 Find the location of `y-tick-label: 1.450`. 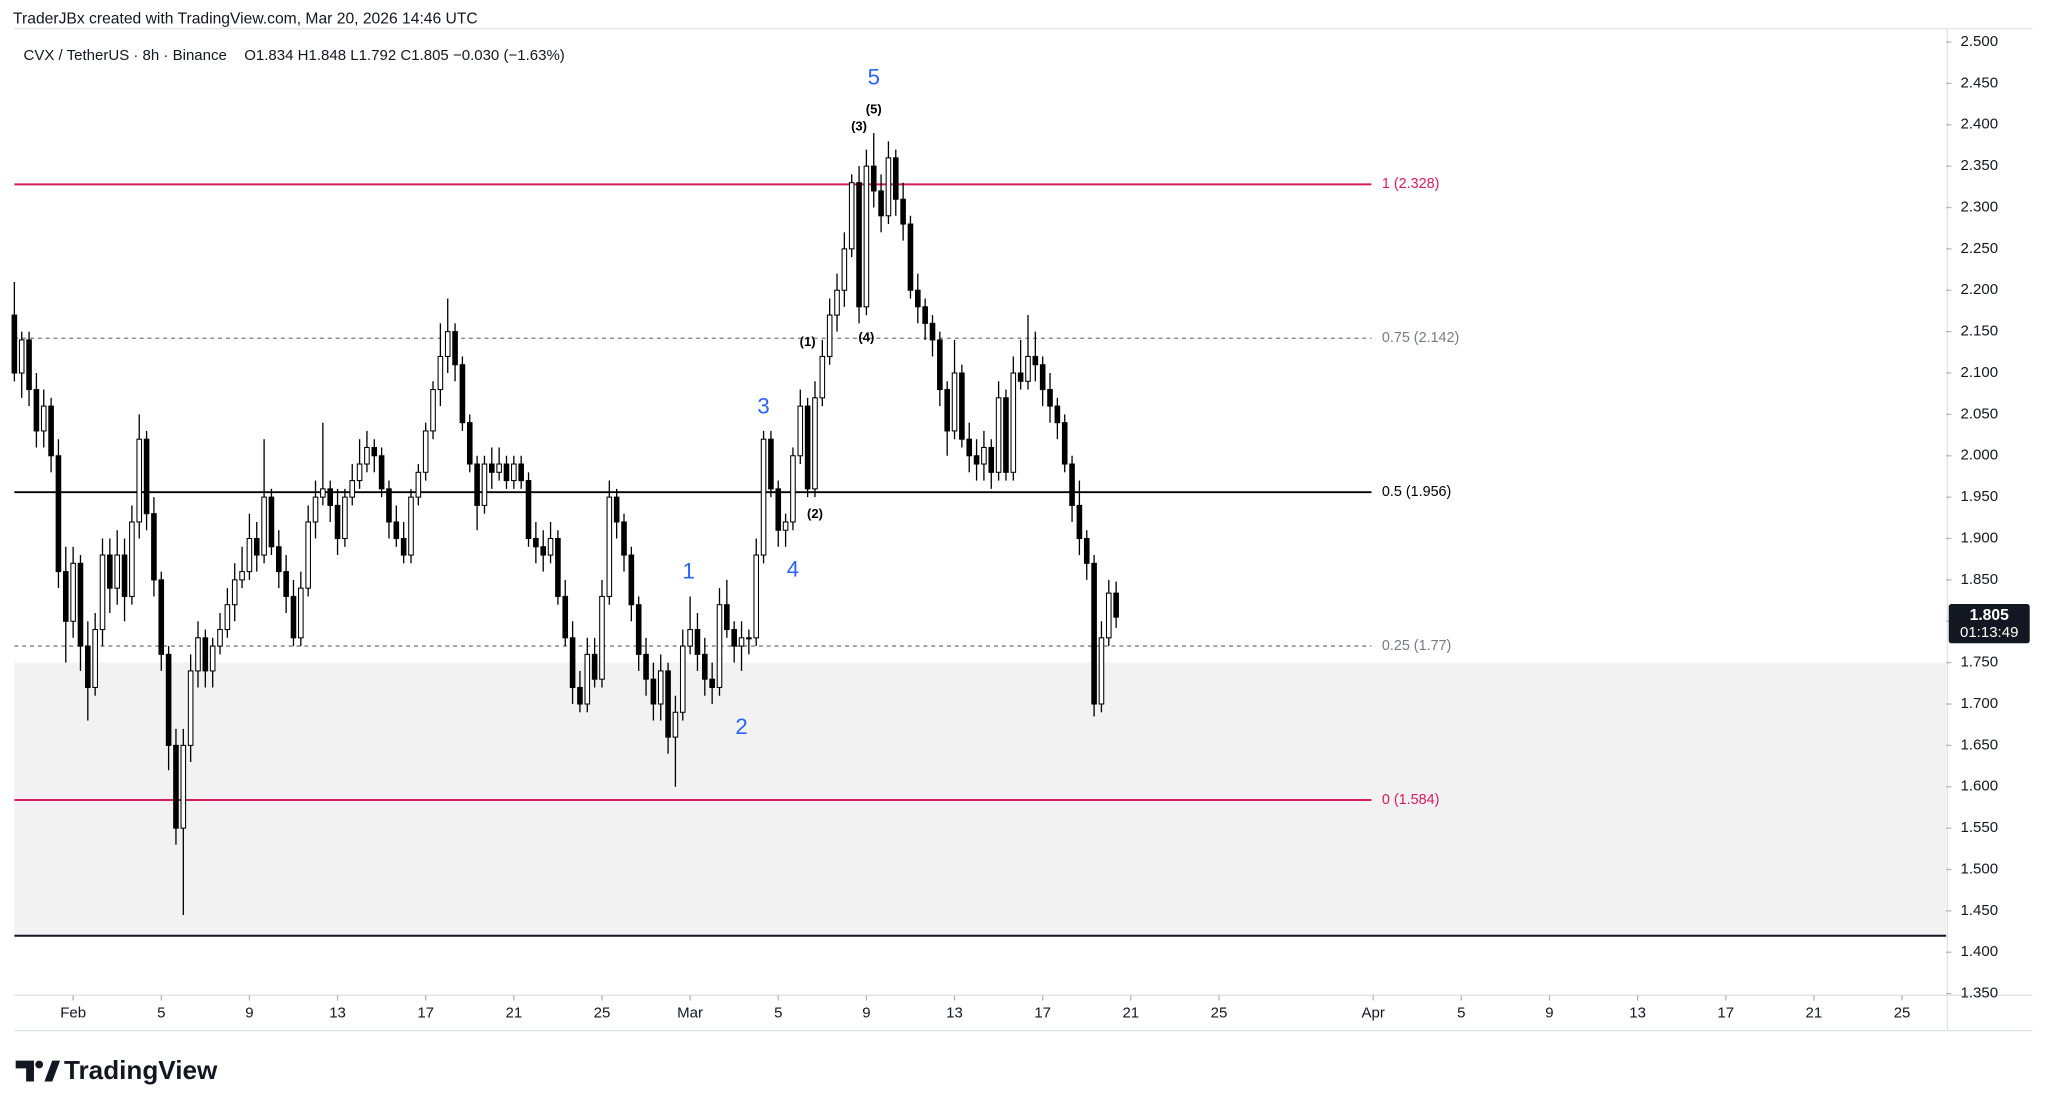

y-tick-label: 1.450 is located at coordinates (1979, 910).